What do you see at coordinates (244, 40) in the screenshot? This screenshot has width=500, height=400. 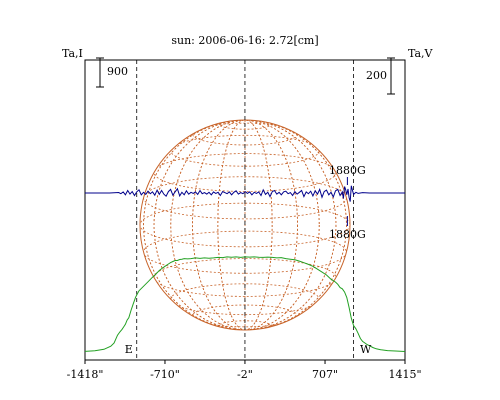 I see `chart-title: sun: 2006-06-16: 2.72[cm]` at bounding box center [244, 40].